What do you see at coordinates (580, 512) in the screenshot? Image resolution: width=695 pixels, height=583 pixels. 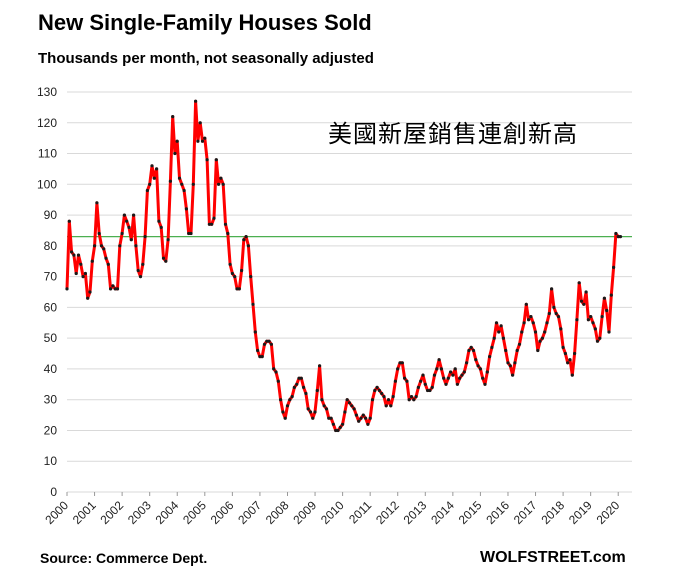 I see `x-tick-label: 2019` at bounding box center [580, 512].